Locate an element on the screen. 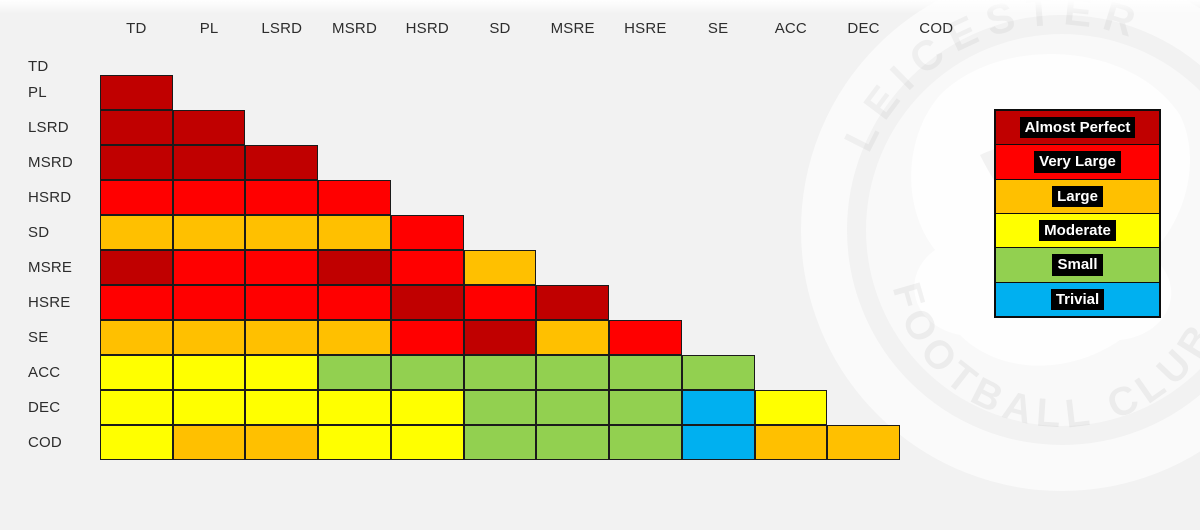  row-label-dec: DEC is located at coordinates (44, 407).